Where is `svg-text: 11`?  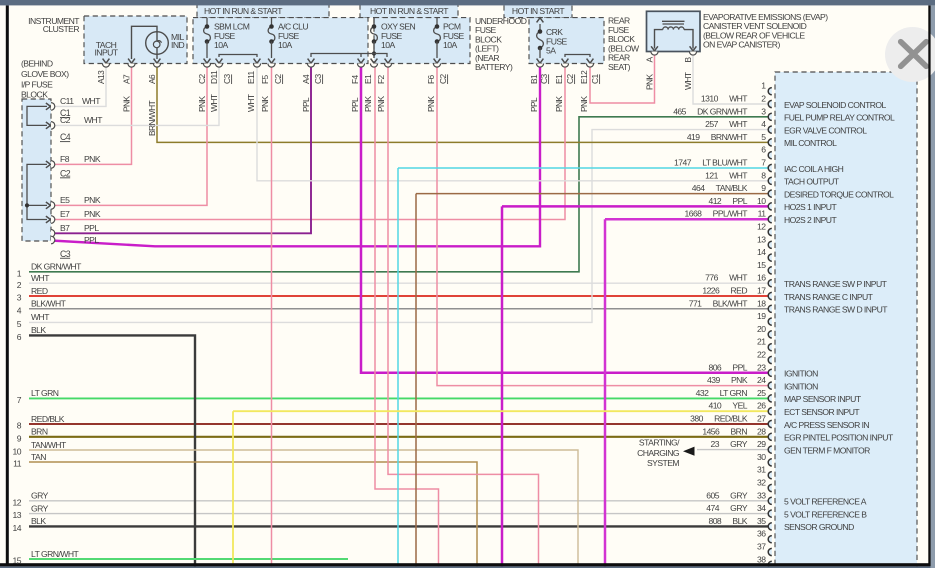
svg-text: 11 is located at coordinates (762, 214).